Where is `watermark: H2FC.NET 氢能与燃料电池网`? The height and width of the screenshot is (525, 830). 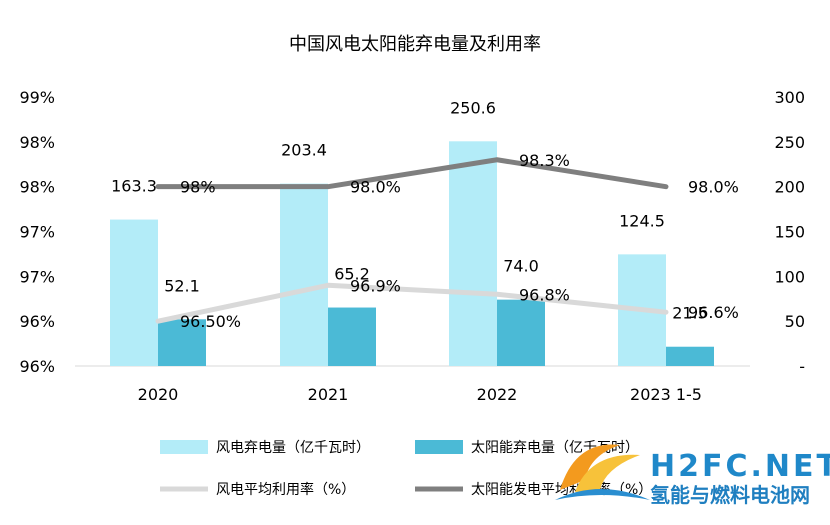
watermark: H2FC.NET 氢能与燃料电池网 is located at coordinates (692, 475).